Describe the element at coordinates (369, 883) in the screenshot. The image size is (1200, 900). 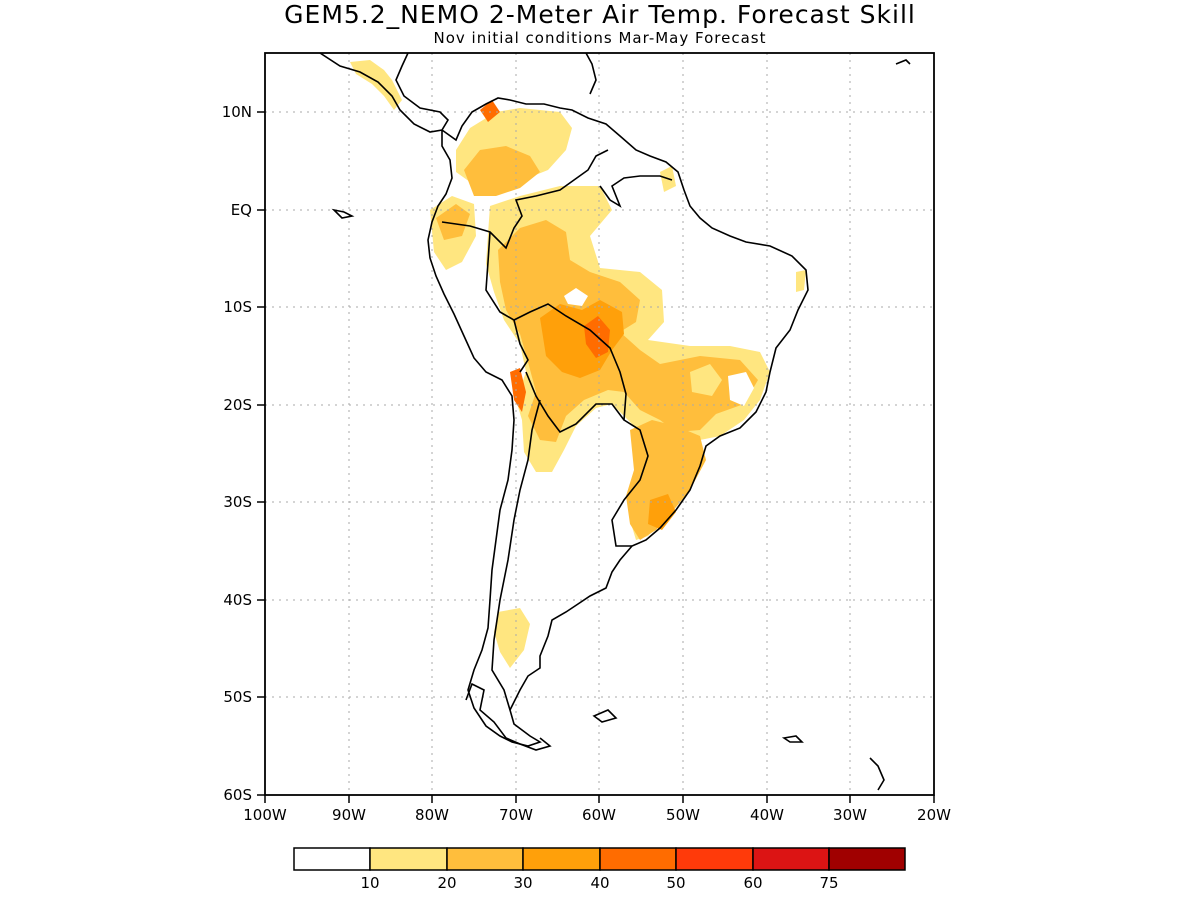
I see `legend-level-label: 10` at that location.